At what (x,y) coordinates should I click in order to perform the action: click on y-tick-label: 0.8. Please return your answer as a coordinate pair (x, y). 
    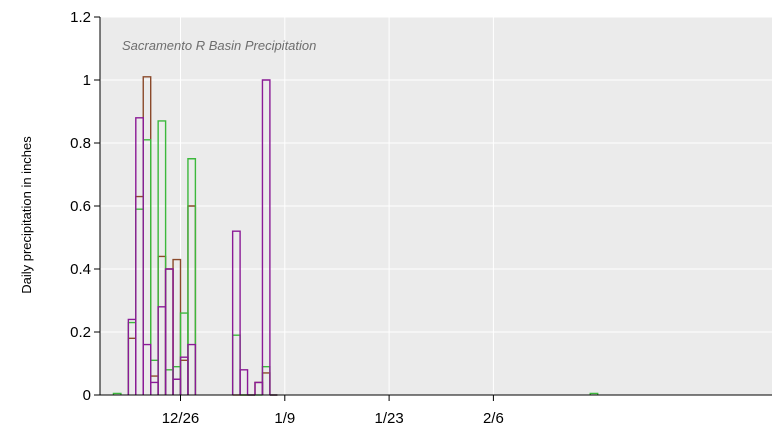
    Looking at the image, I should click on (80, 143).